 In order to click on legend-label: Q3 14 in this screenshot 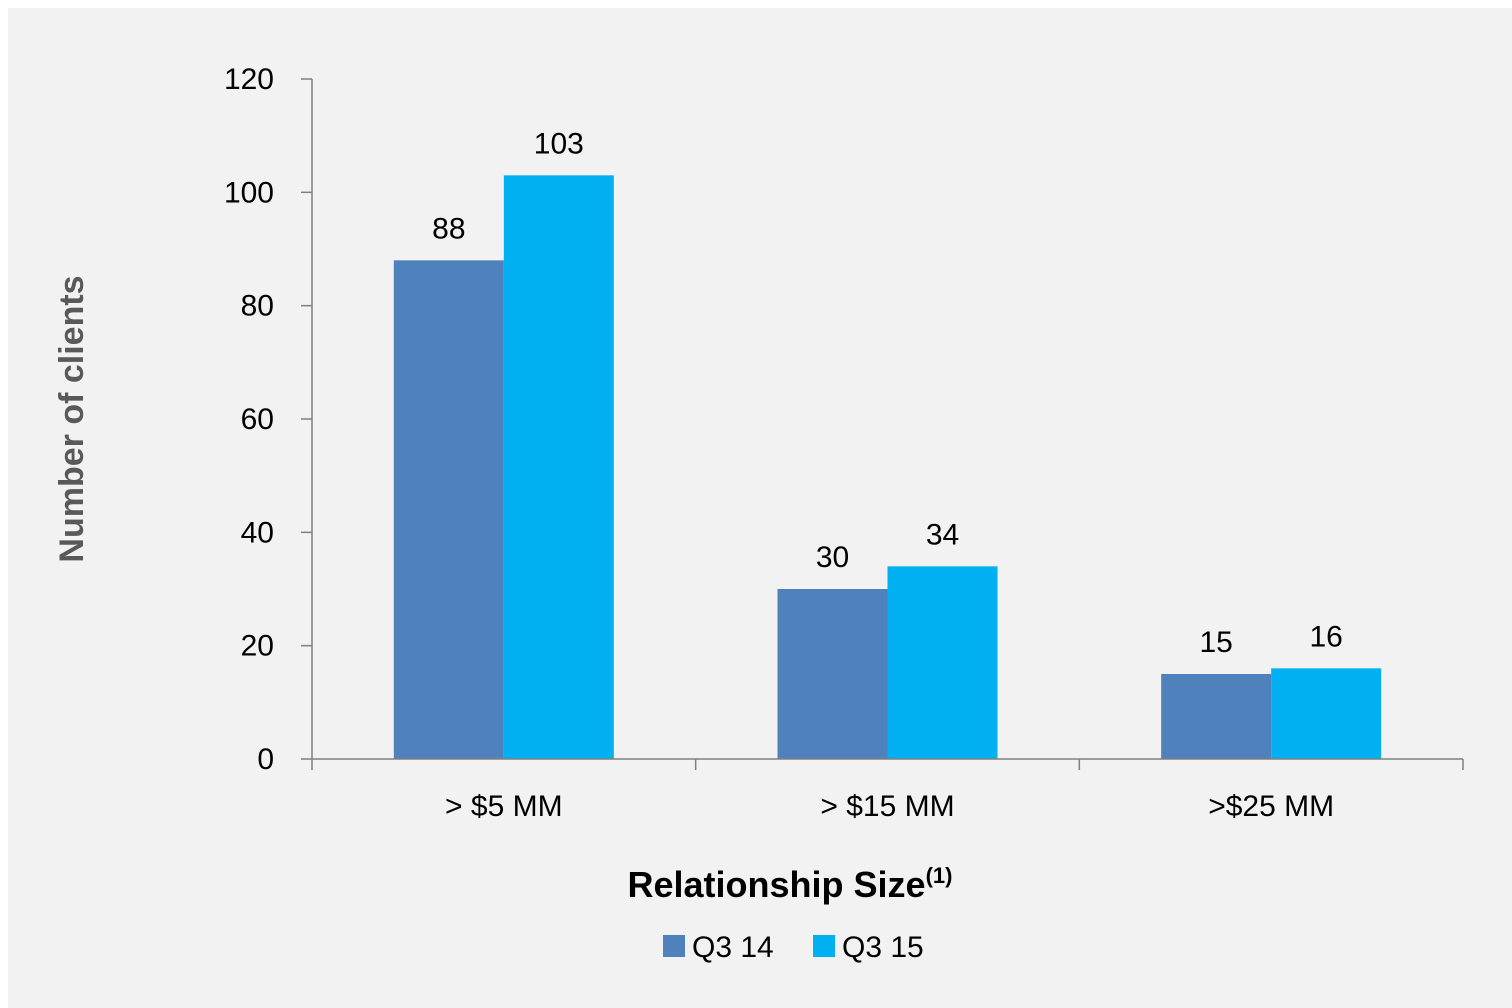, I will do `click(733, 947)`.